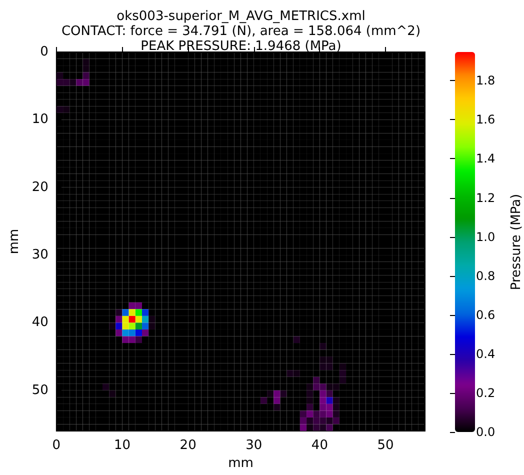 This screenshot has width=524, height=475. Describe the element at coordinates (486, 315) in the screenshot. I see `color-bar-label: 0.6` at that location.